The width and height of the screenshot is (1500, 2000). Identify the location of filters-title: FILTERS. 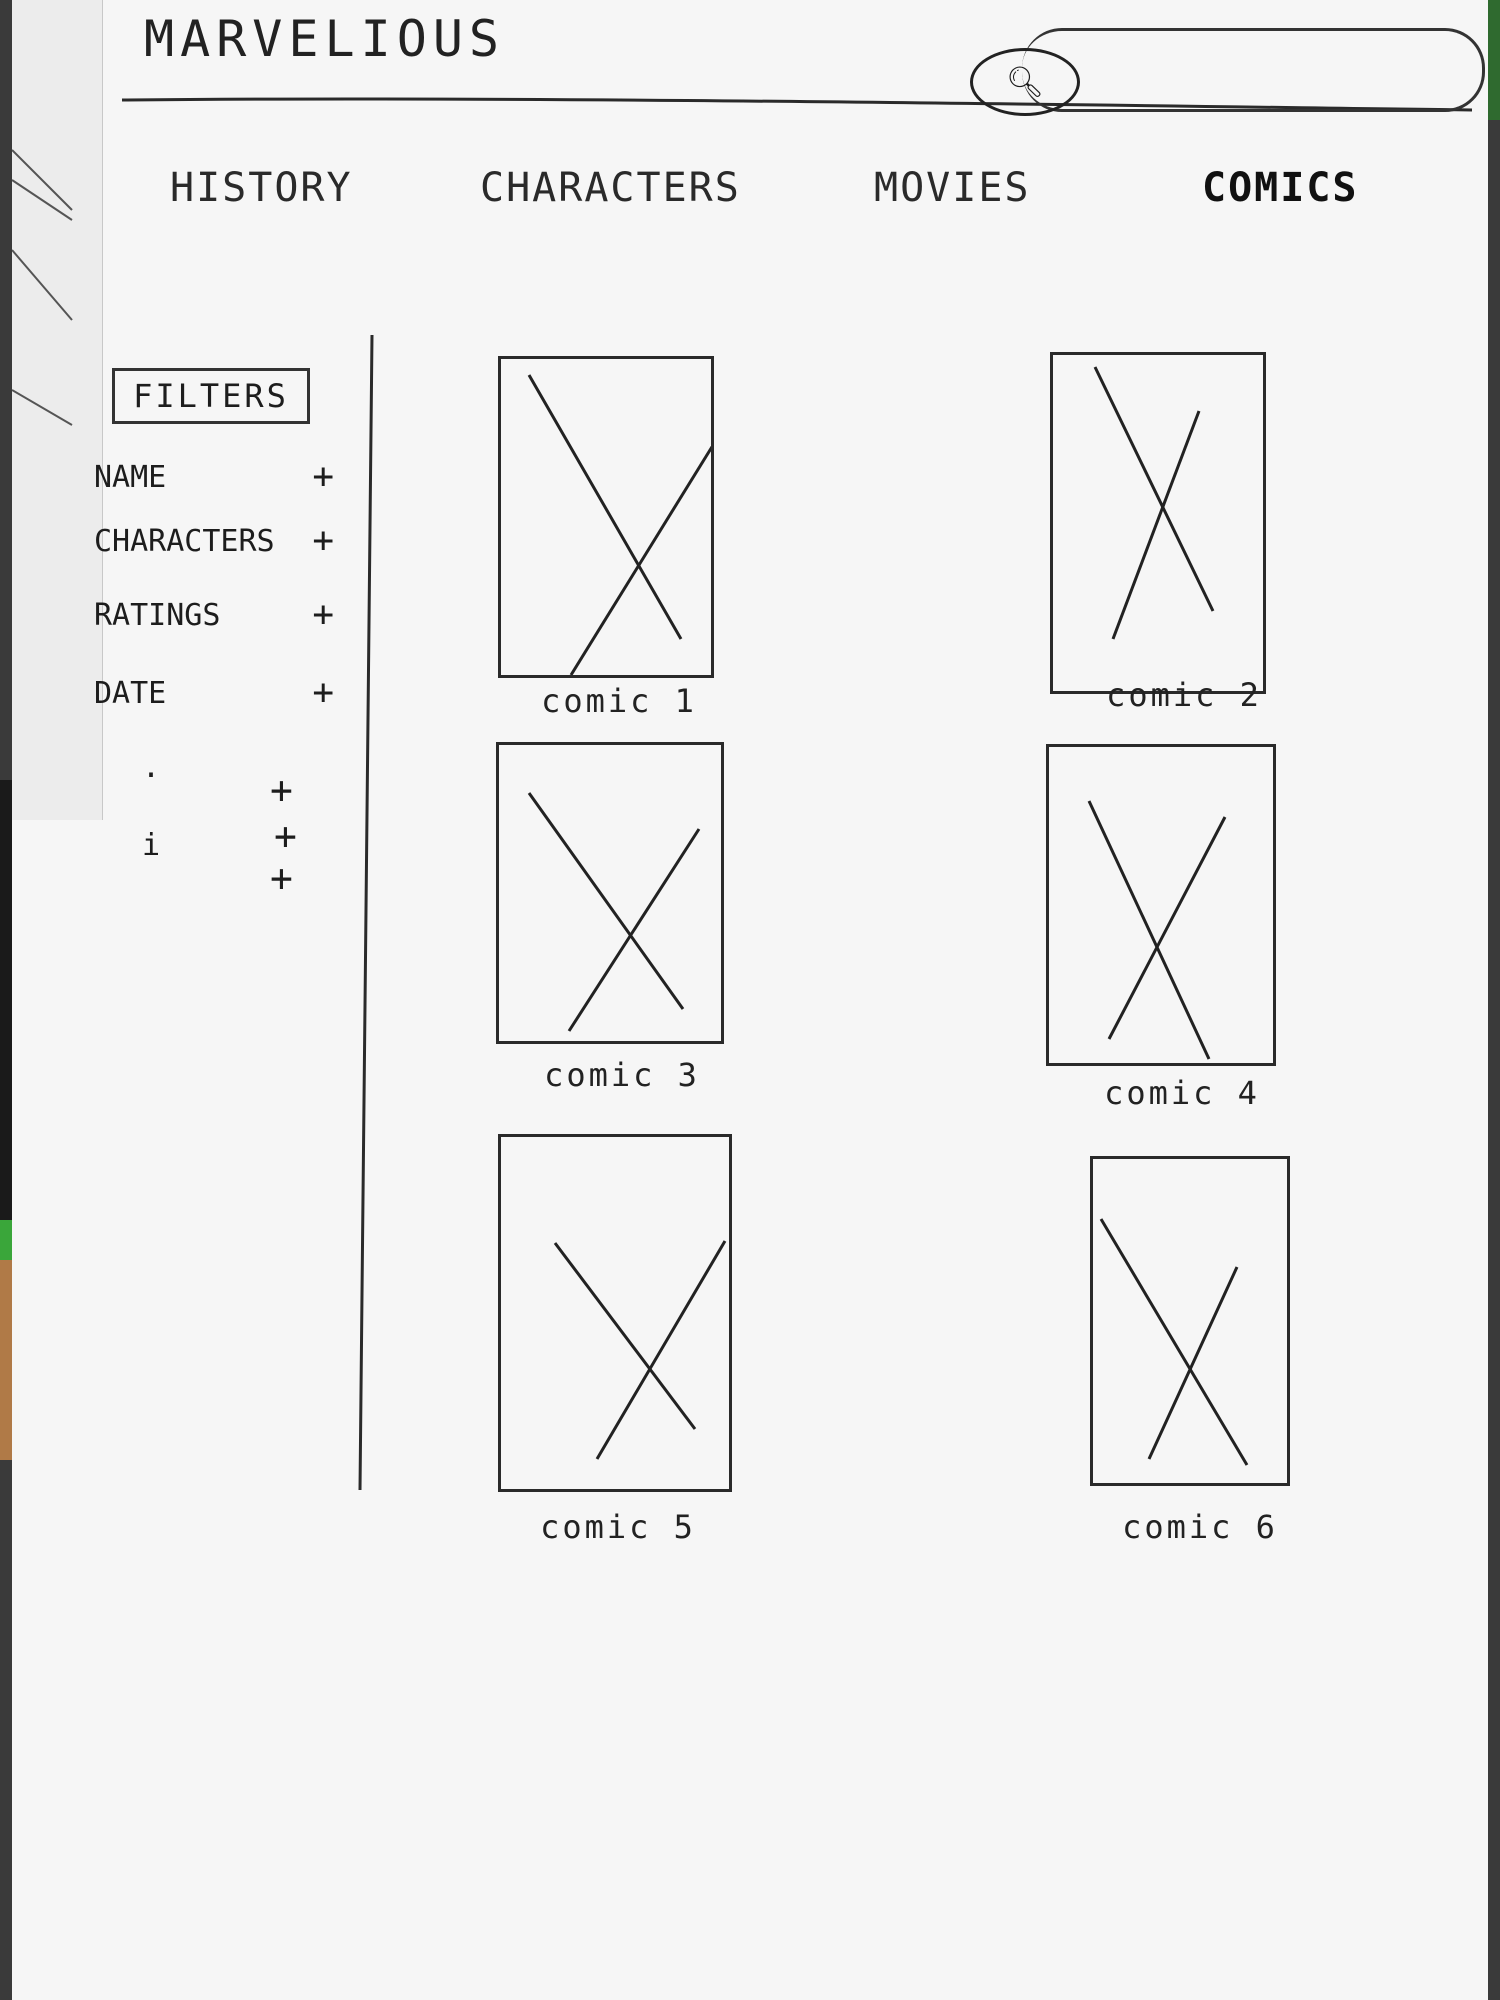
(211, 396).